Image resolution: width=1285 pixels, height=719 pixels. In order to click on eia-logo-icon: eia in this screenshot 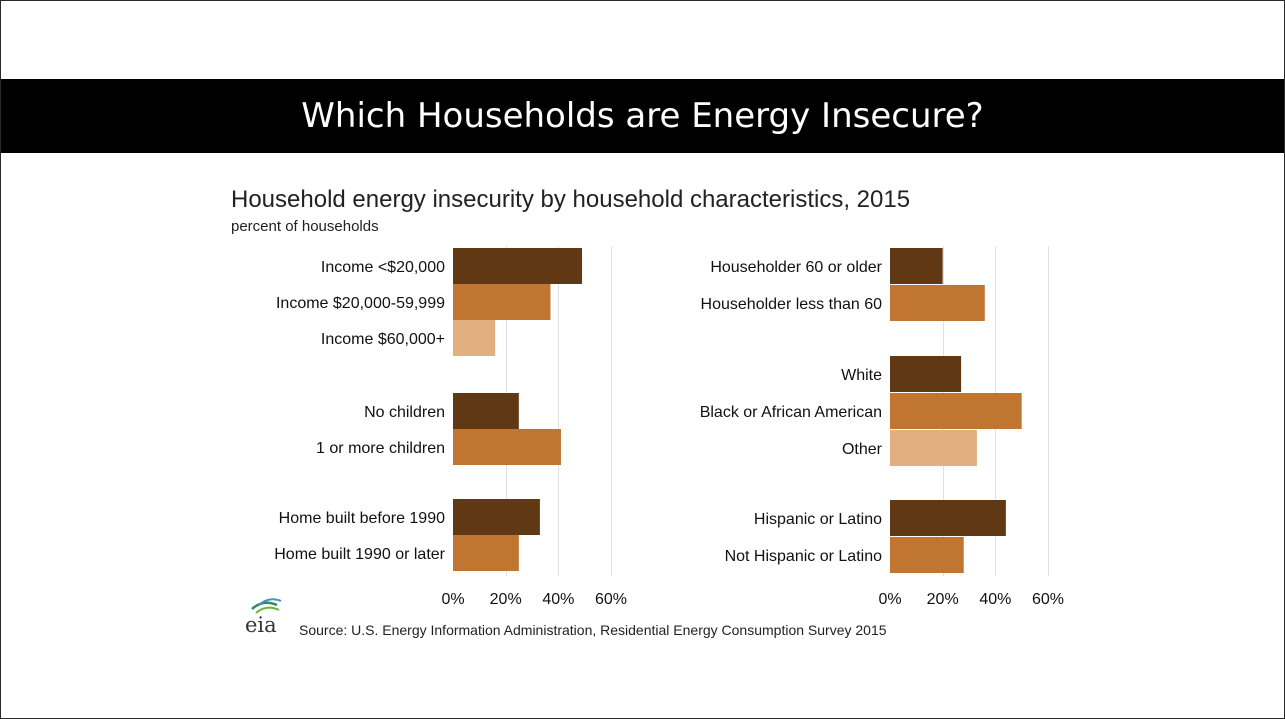, I will do `click(263, 617)`.